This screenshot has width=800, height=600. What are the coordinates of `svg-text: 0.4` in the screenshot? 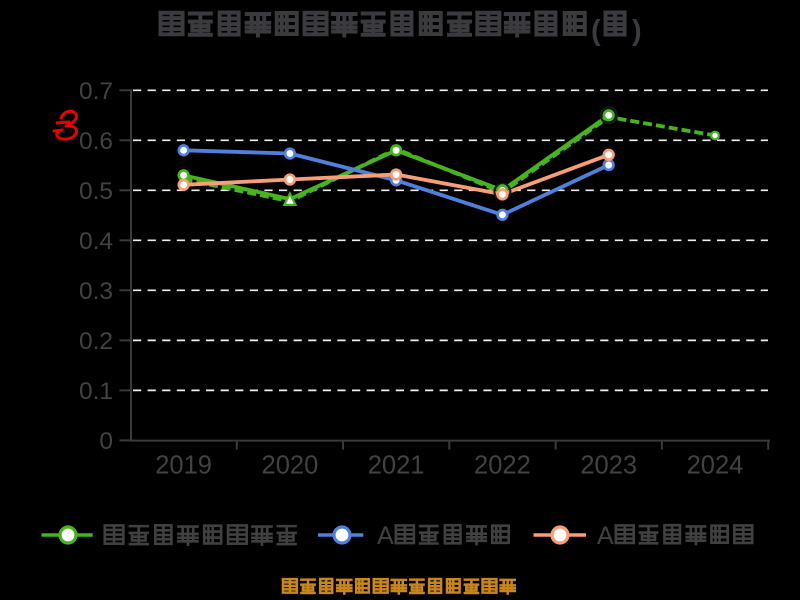 It's located at (96, 241).